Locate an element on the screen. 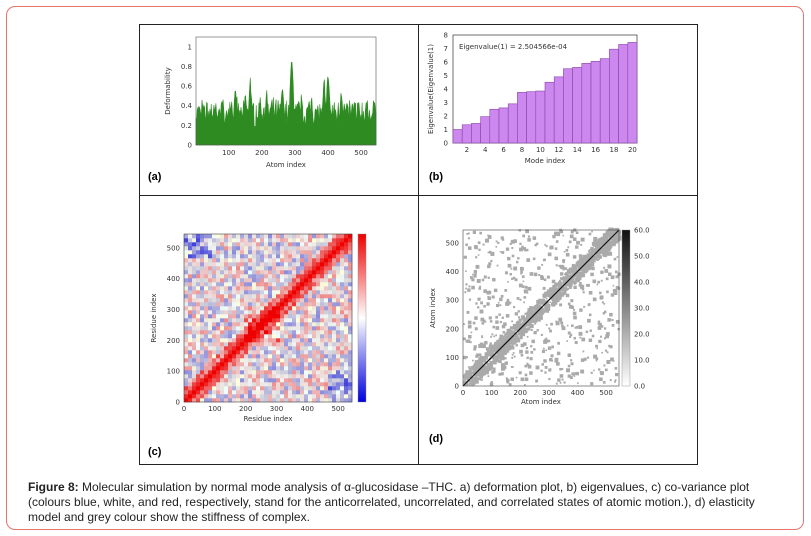 Image resolution: width=811 pixels, height=536 pixels. colorbar-c is located at coordinates (362, 318).